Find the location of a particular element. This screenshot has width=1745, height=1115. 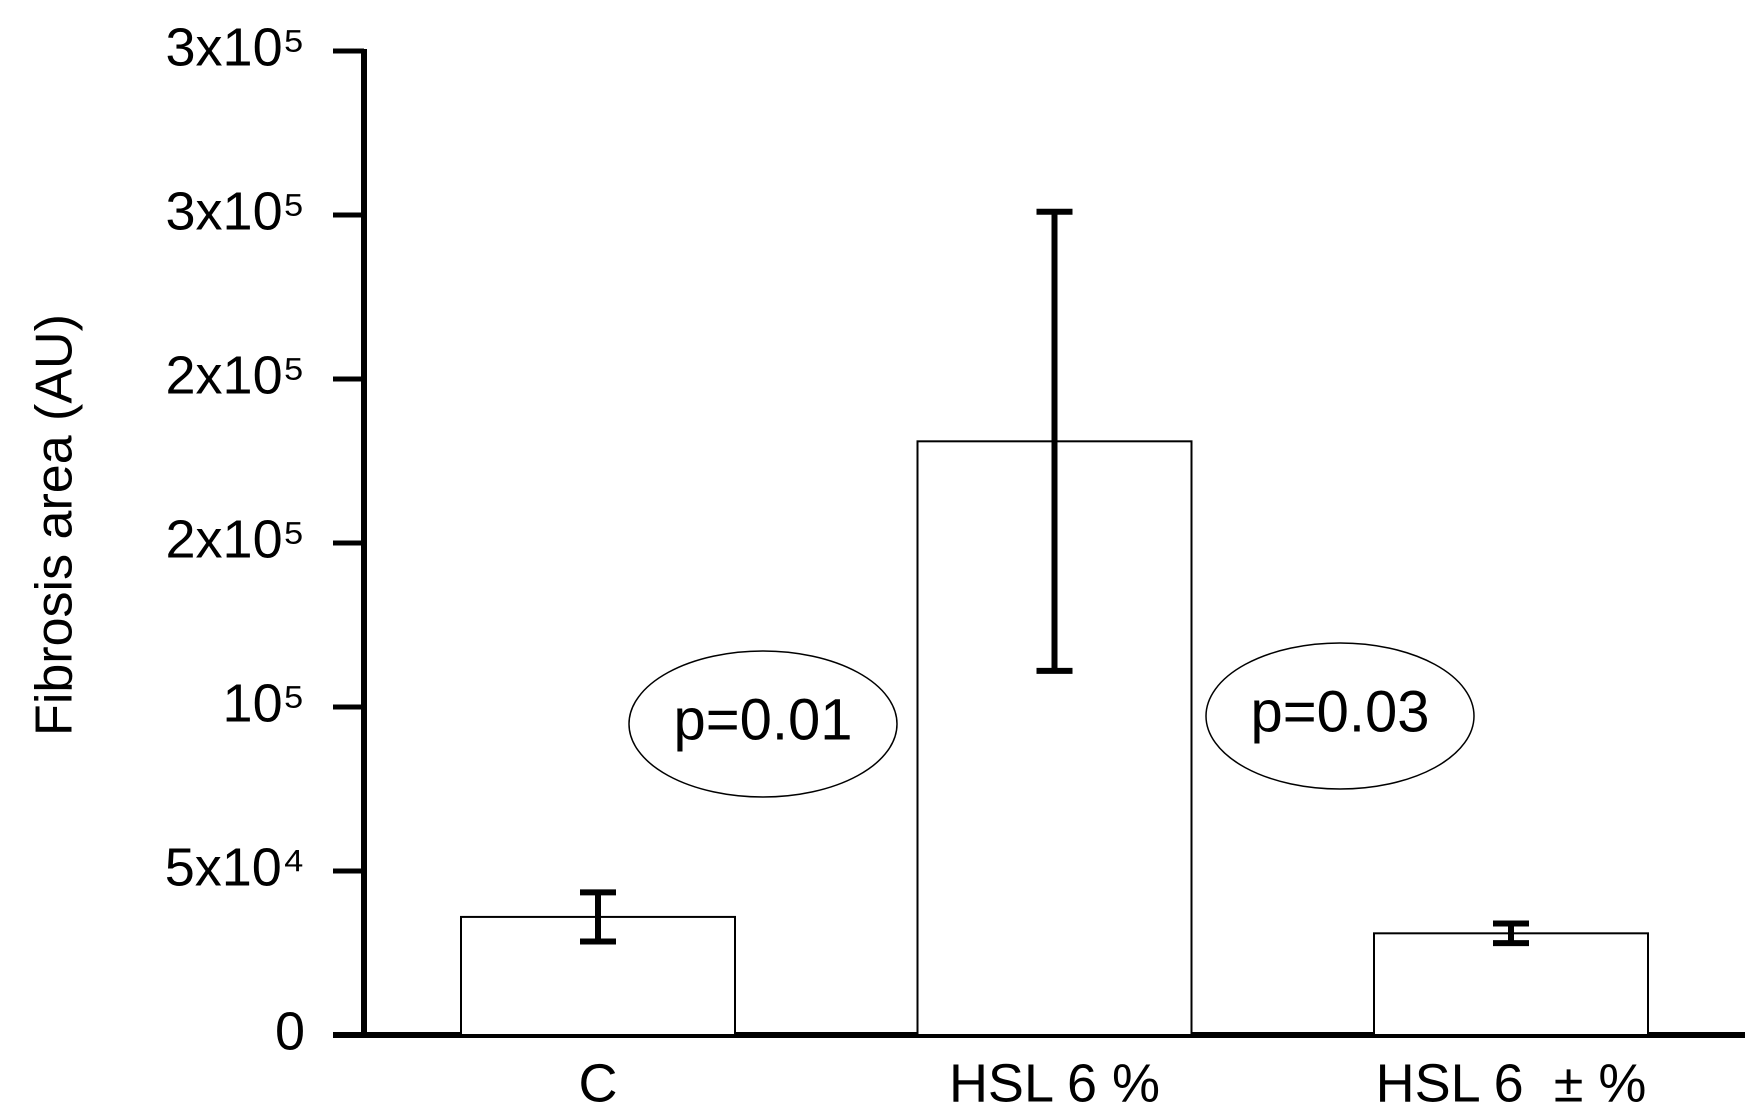

y-tick-label: 5x10⁴ is located at coordinates (235, 867).